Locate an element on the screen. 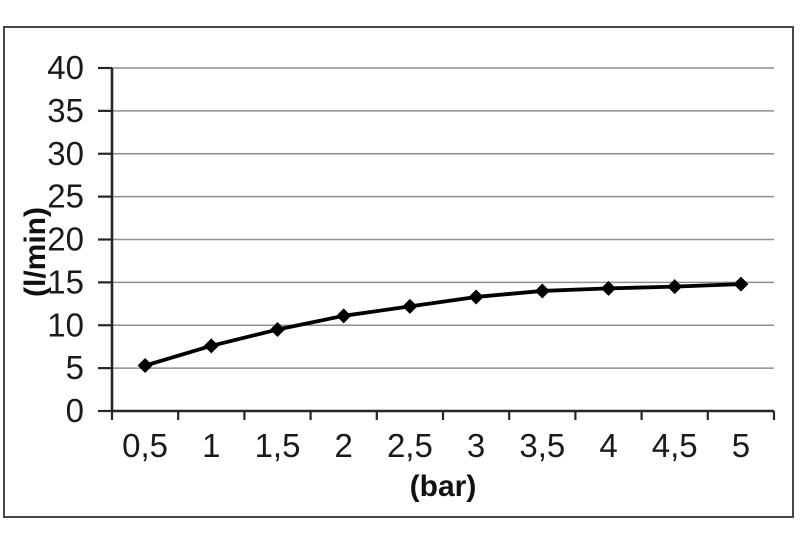 This screenshot has width=800, height=533. y-tick-label: 15 is located at coordinates (65, 281).